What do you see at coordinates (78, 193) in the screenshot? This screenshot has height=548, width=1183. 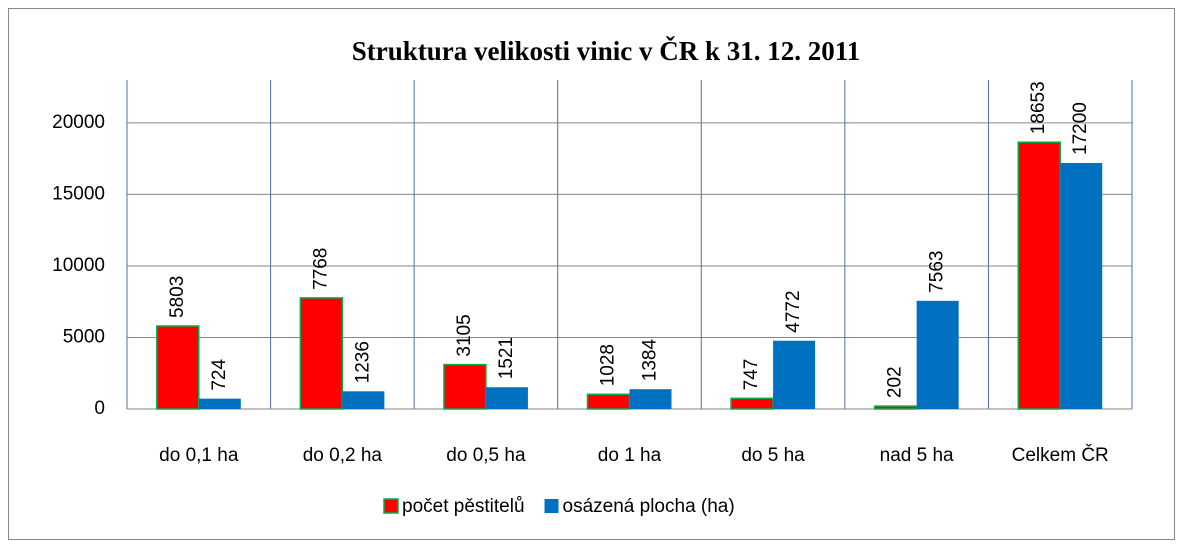 I see `y-tick-label: 15000` at bounding box center [78, 193].